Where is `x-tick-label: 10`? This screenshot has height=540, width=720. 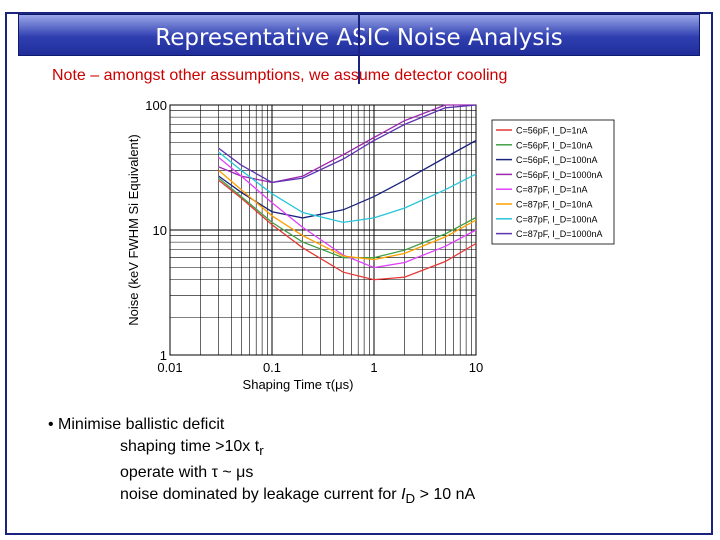
x-tick-label: 10 is located at coordinates (476, 367).